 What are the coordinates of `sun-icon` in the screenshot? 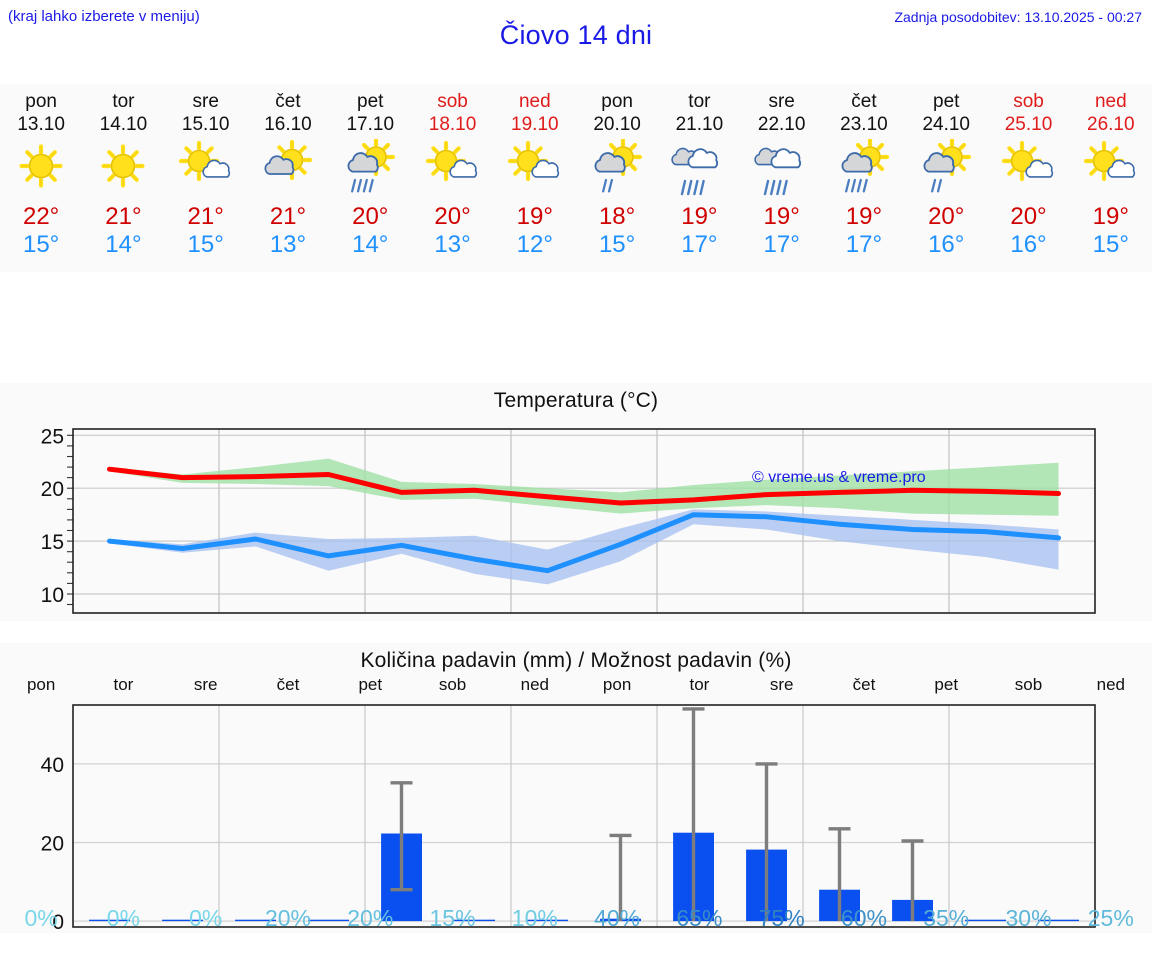 It's located at (123, 168).